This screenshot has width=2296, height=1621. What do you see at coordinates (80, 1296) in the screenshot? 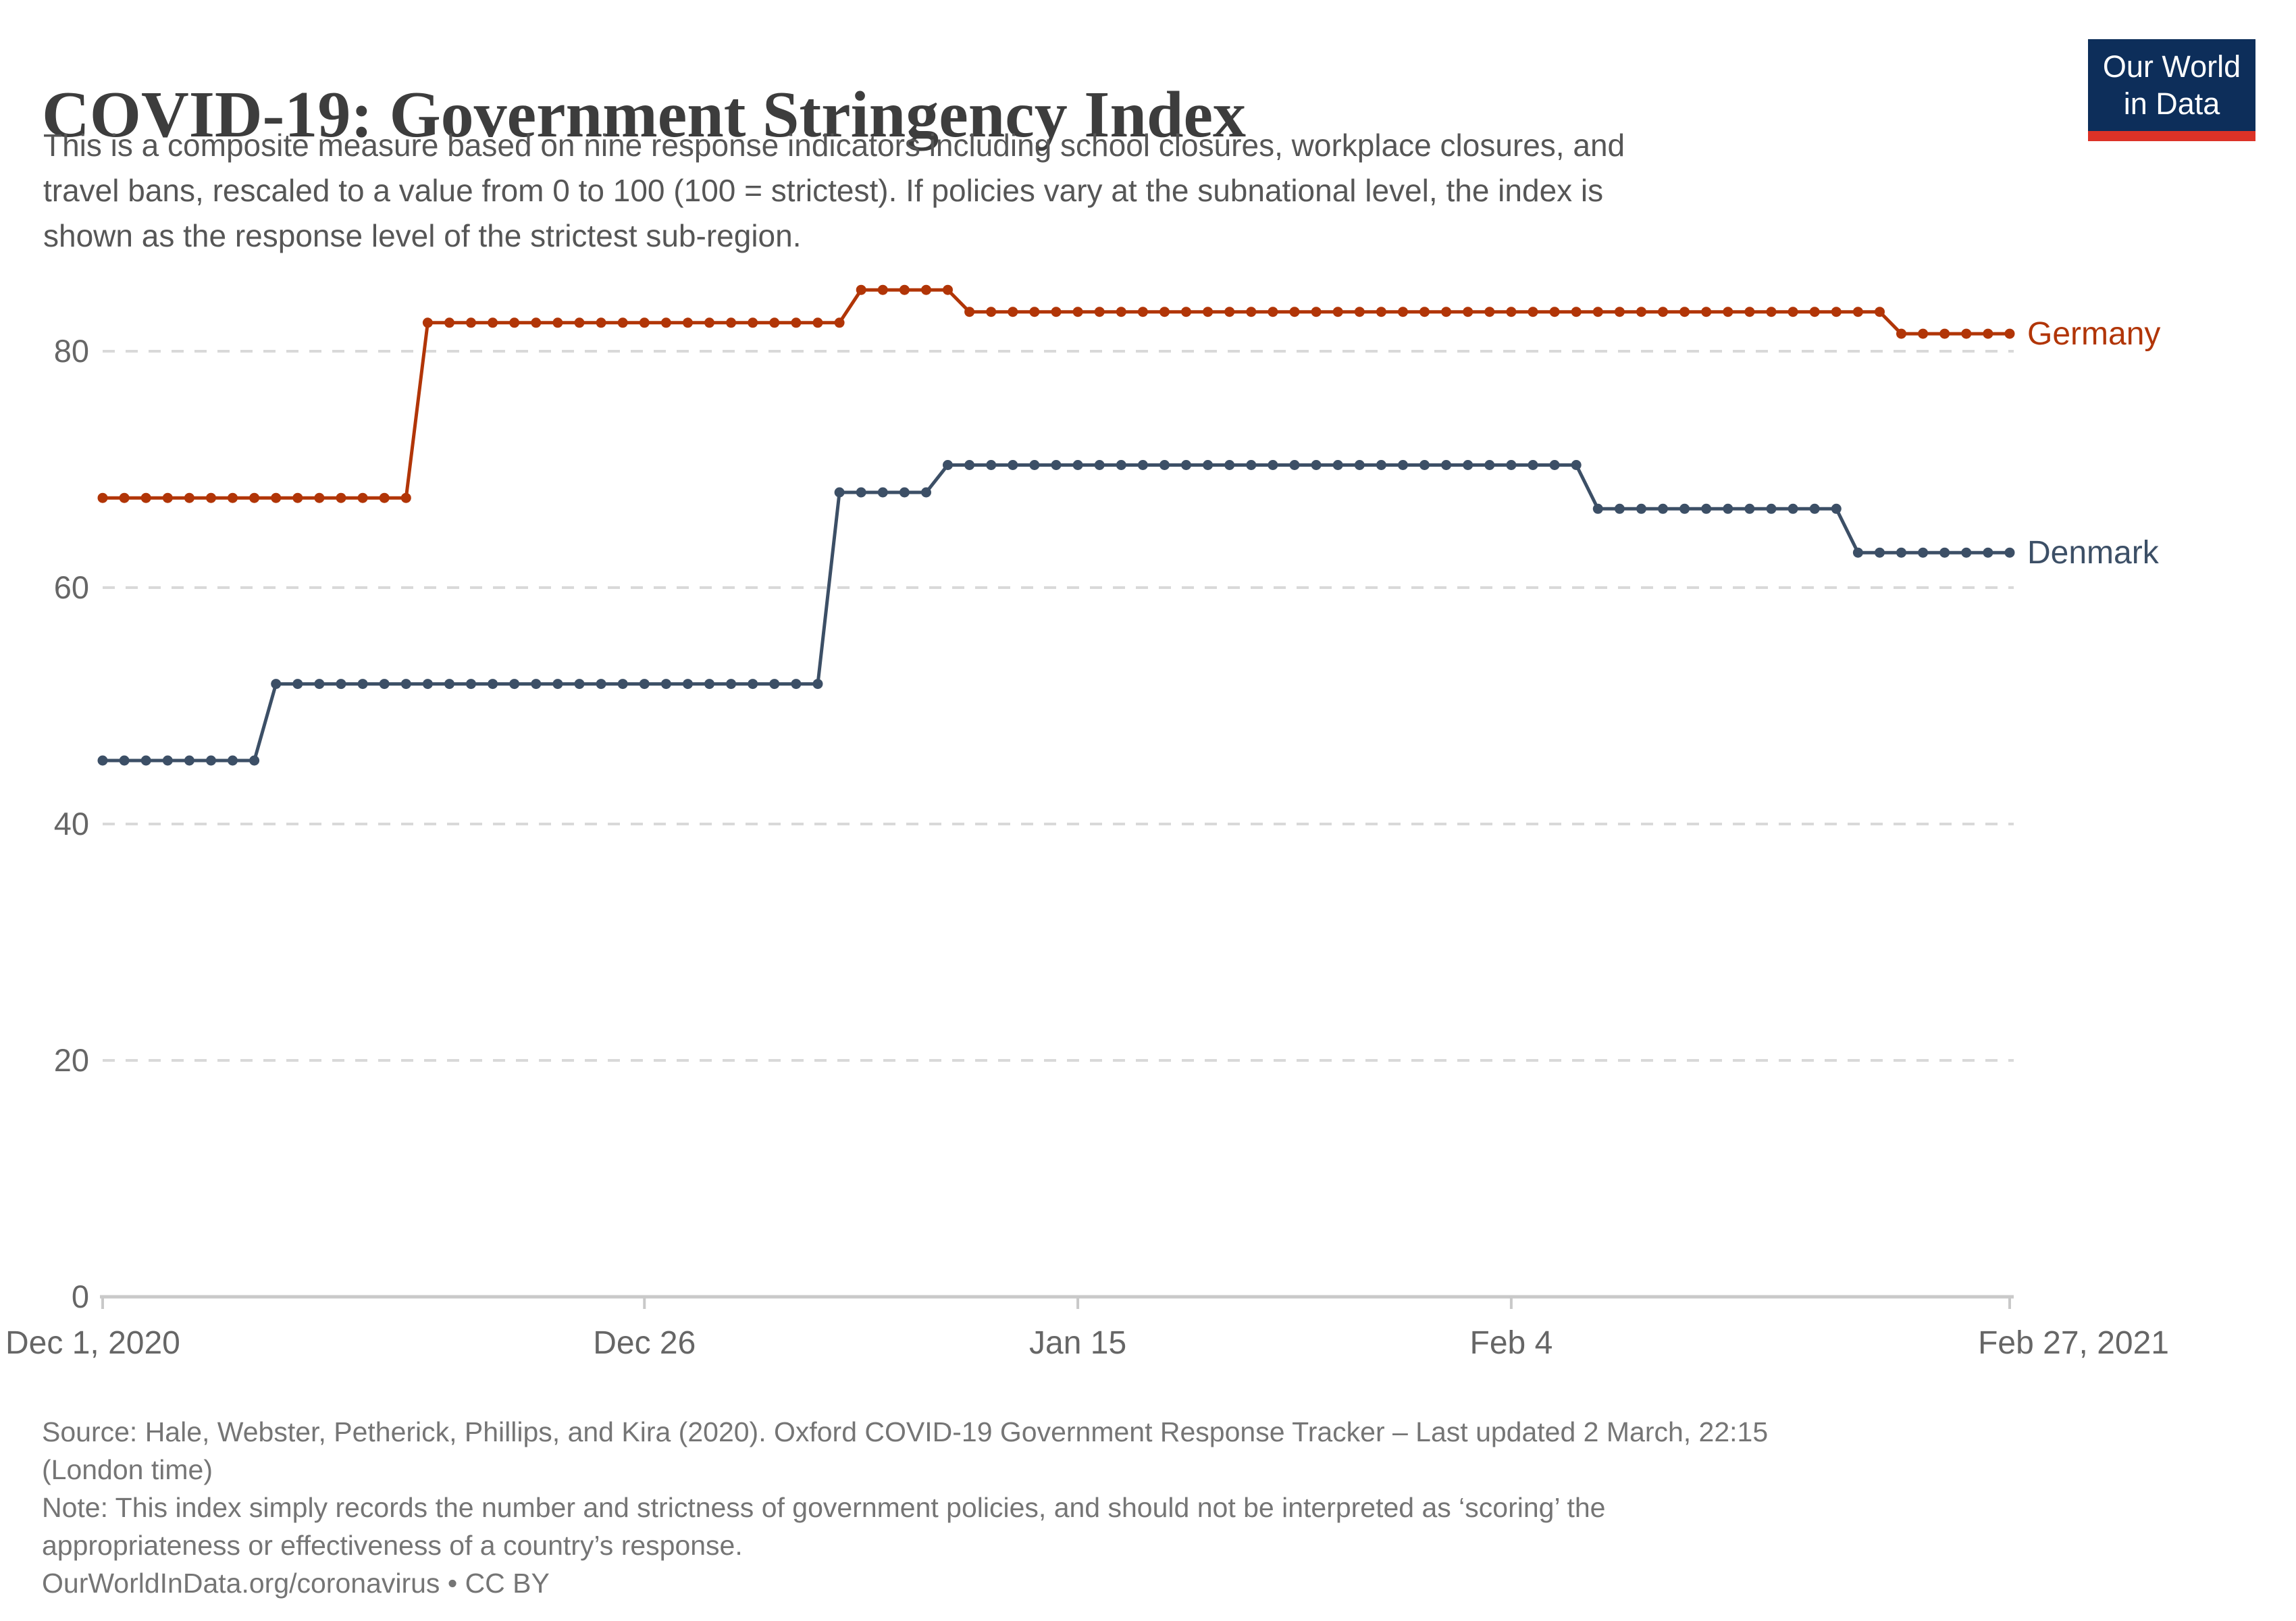
I see `y-tick-label: 0` at bounding box center [80, 1296].